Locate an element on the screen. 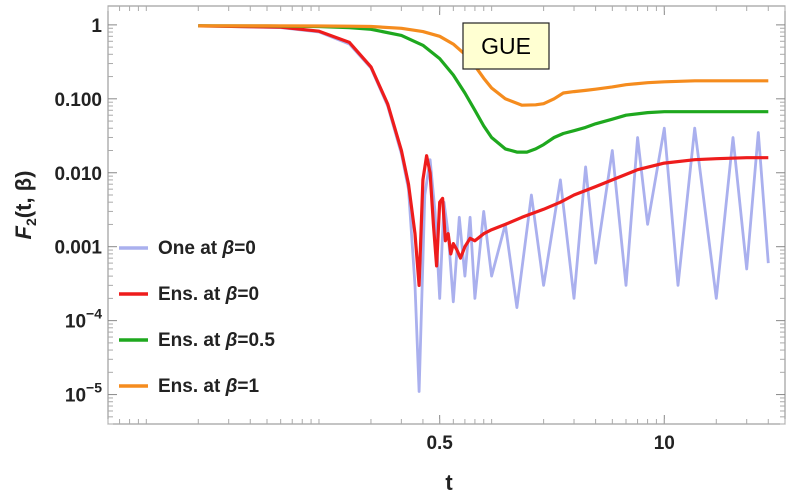  legend-label-beta-value: =0.5 is located at coordinates (256, 340).